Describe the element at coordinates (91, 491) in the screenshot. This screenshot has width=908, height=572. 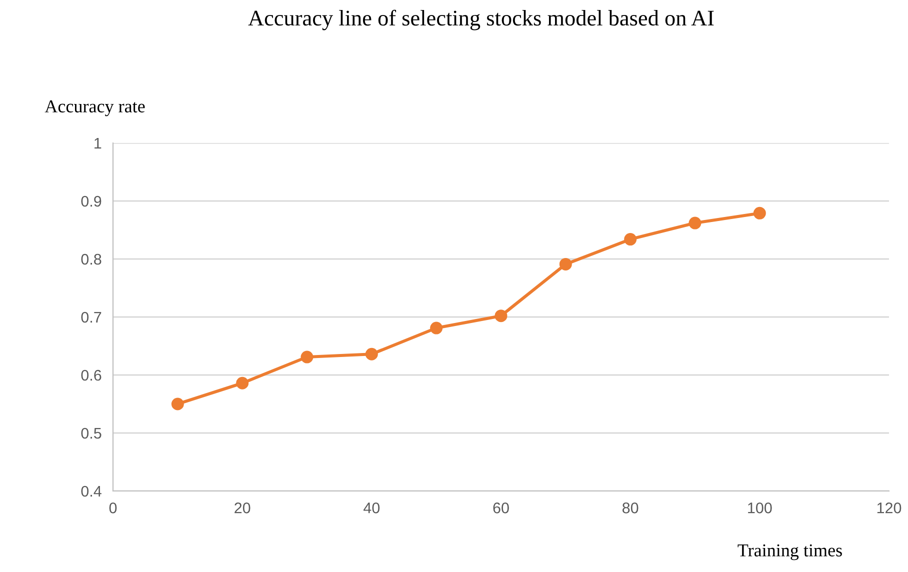
I see `y-tick-label: 0.4` at that location.